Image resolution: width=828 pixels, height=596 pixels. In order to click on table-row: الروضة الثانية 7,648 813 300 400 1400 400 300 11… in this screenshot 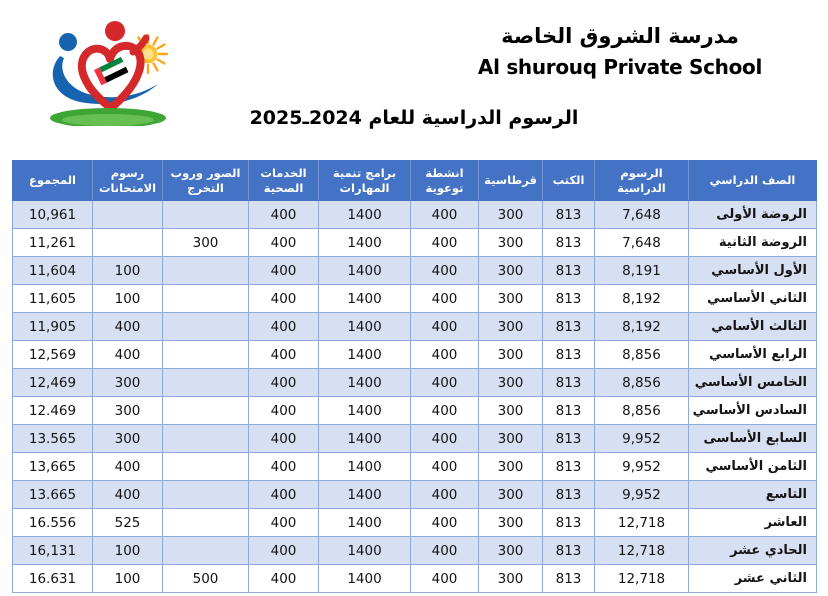, I will do `click(414, 242)`.